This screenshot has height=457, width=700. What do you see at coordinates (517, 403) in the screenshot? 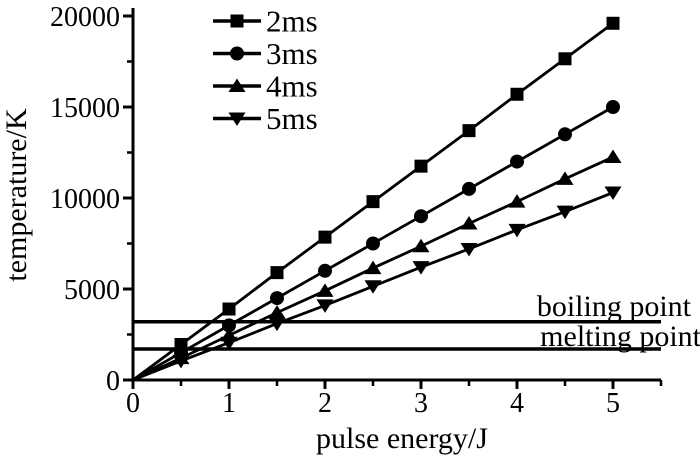
I see `x-tick-label: 4` at bounding box center [517, 403].